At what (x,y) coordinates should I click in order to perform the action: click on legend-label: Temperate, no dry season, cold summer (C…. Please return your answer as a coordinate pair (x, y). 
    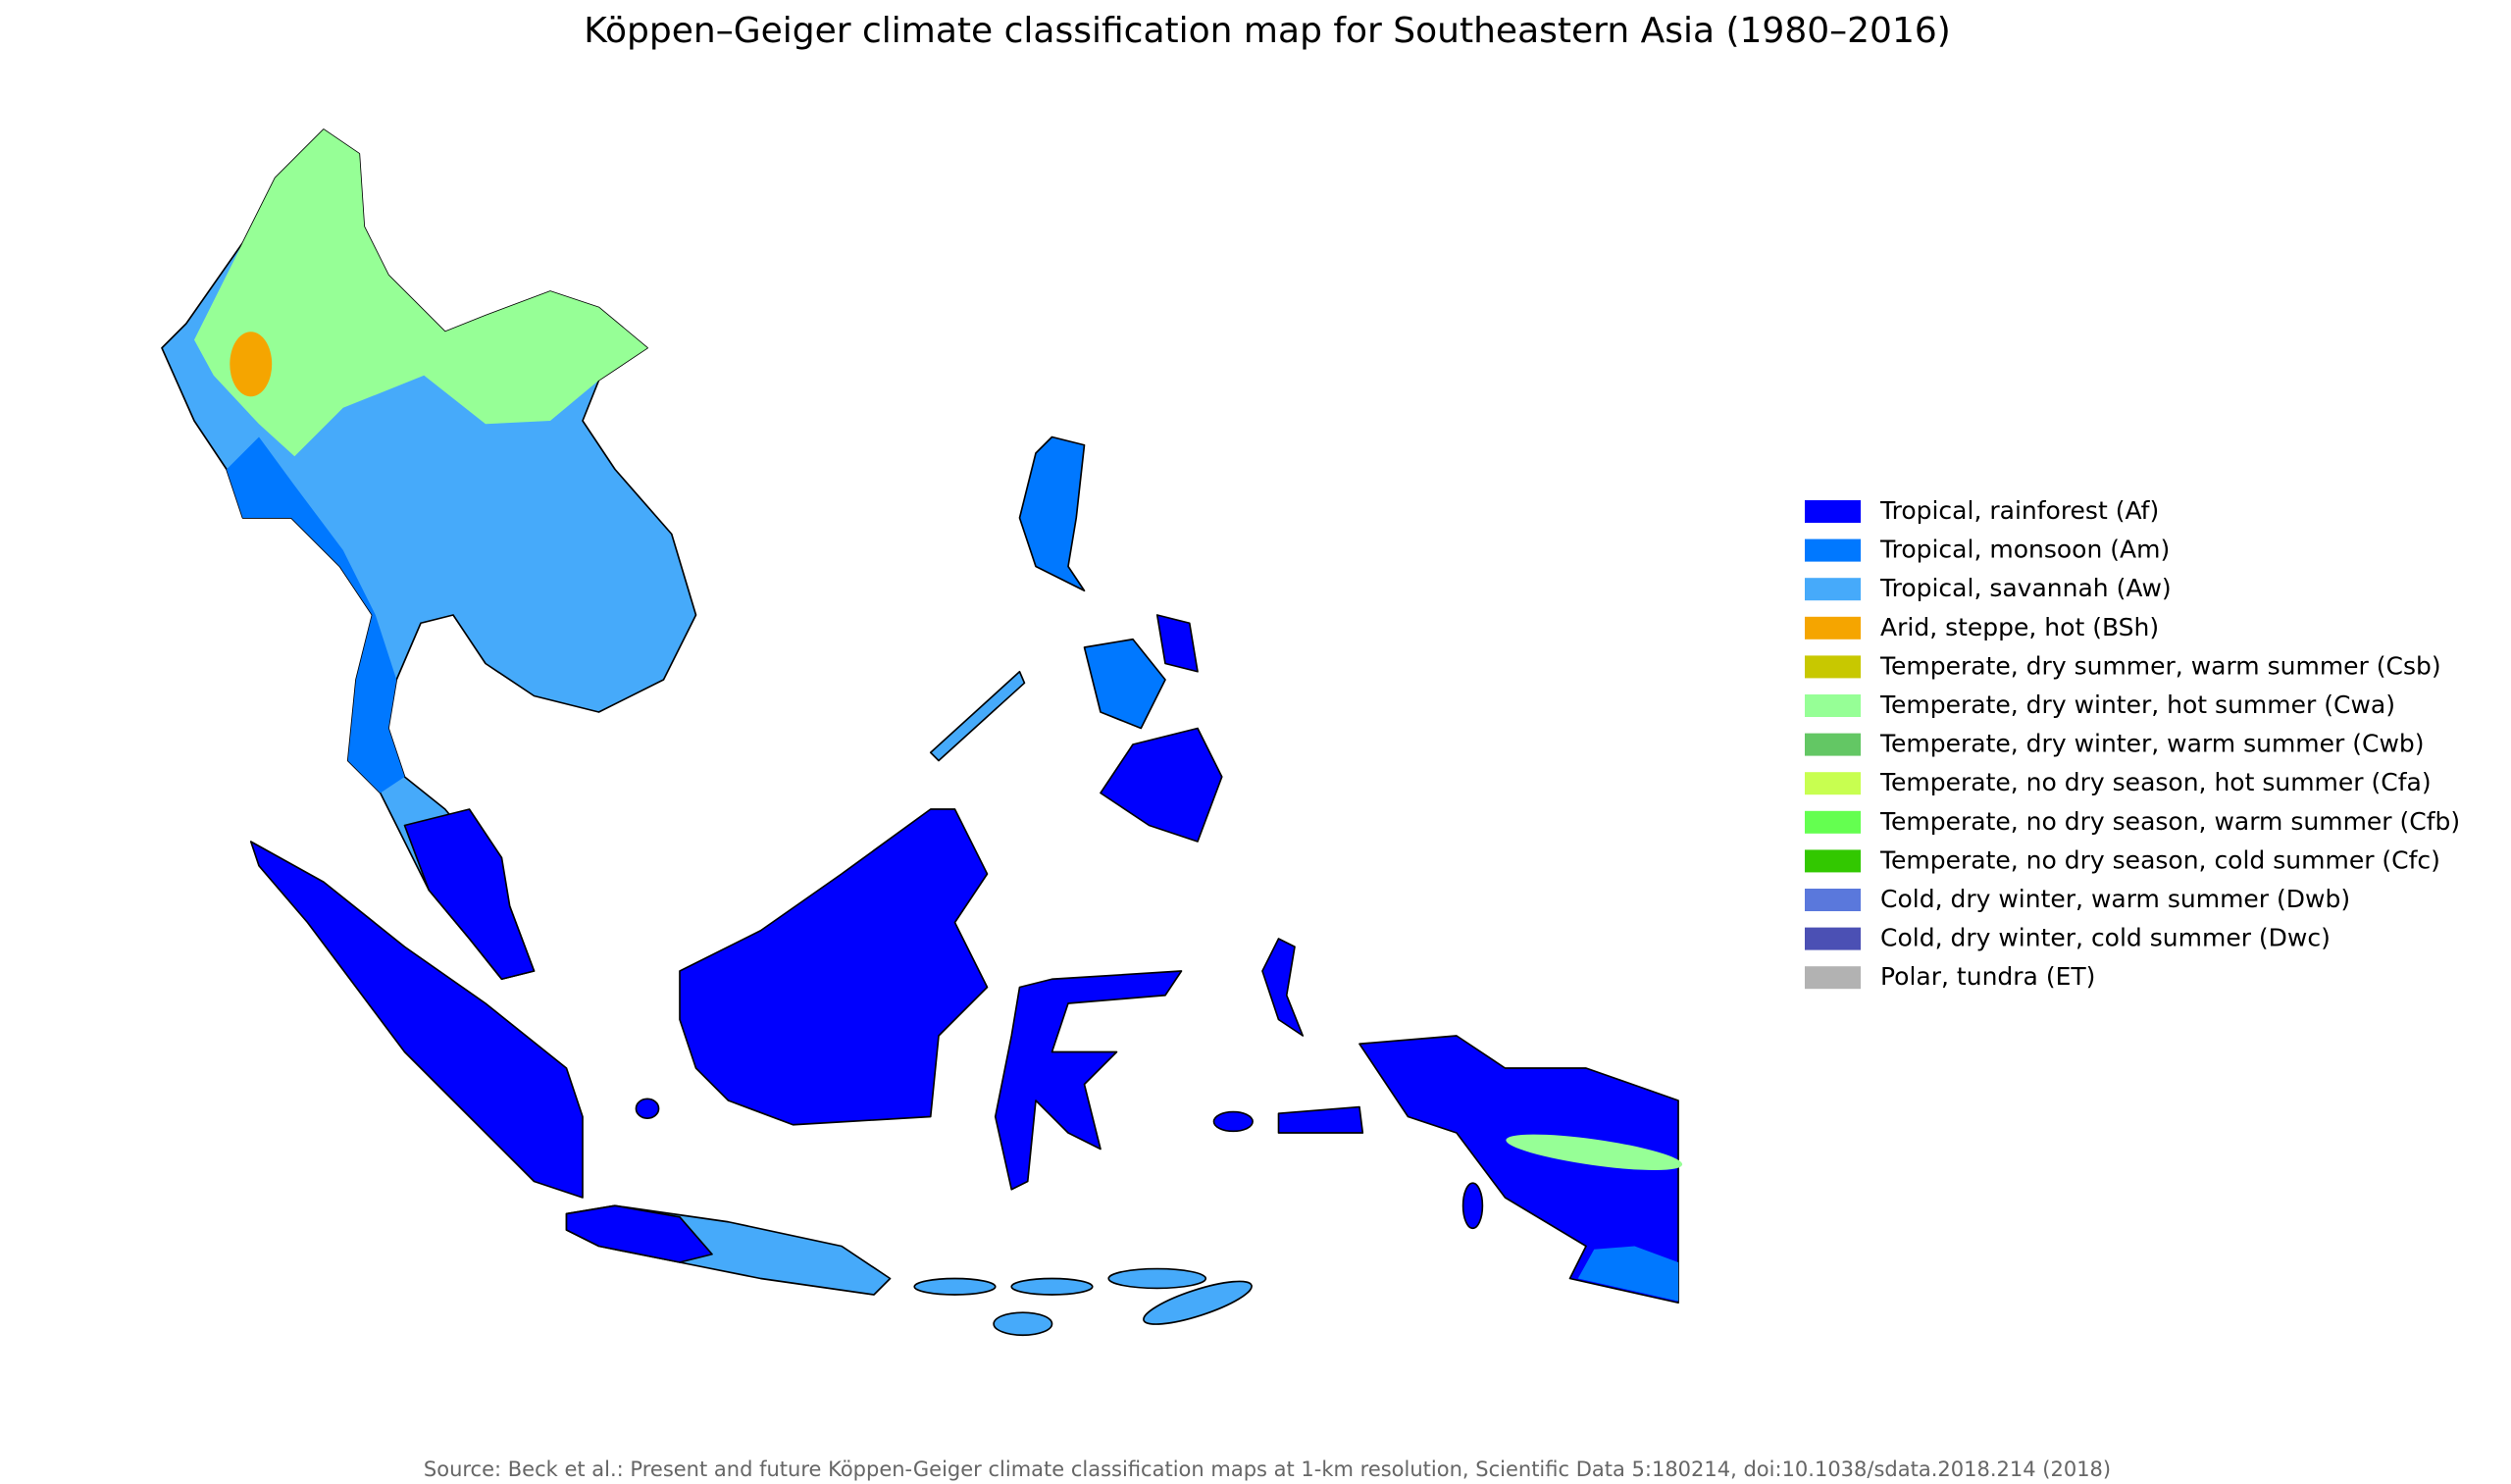
    Looking at the image, I should click on (2159, 859).